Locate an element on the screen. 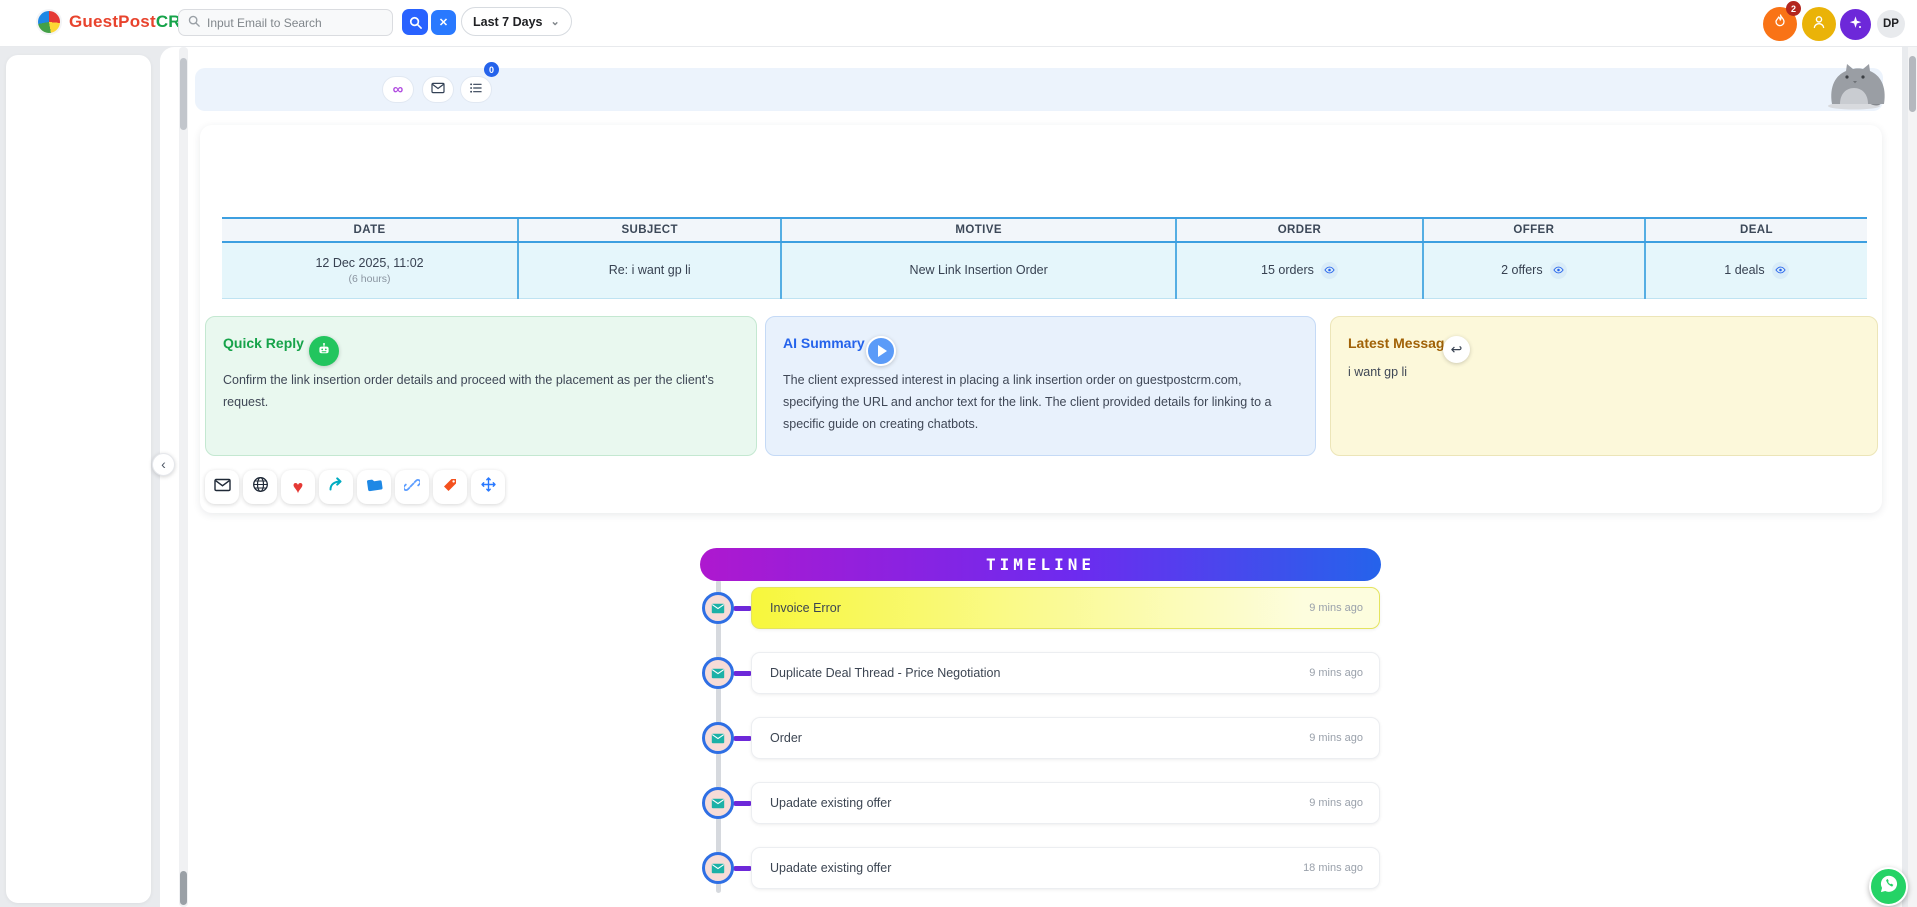 This screenshot has width=1917, height=907. ai-summary-play-button is located at coordinates (881, 351).